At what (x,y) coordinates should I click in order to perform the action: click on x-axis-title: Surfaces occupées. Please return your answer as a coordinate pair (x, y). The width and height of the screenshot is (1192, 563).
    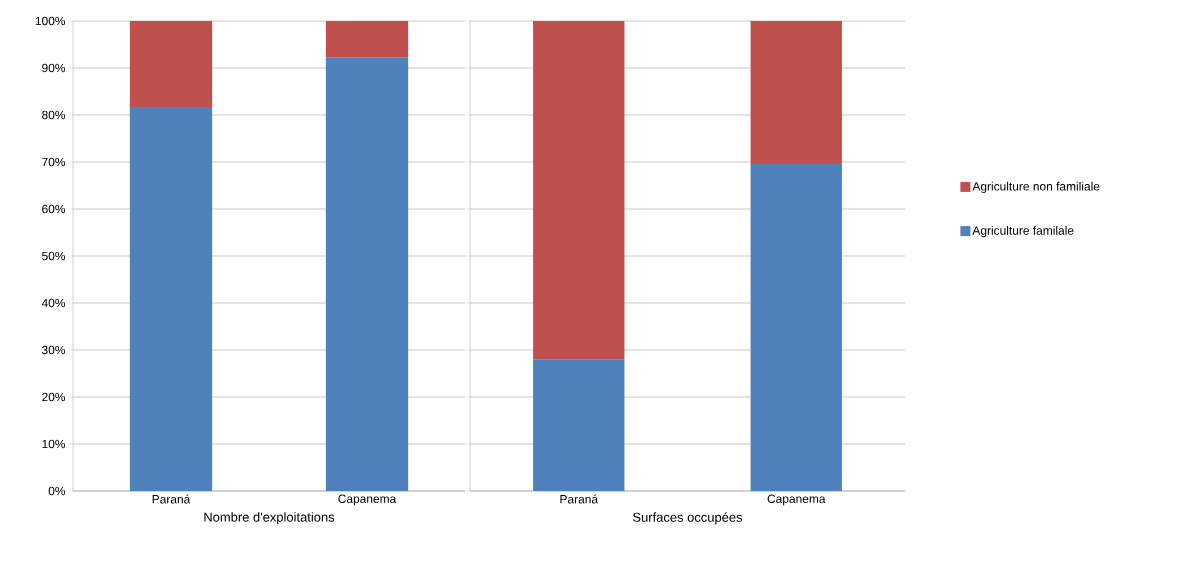
    Looking at the image, I should click on (688, 518).